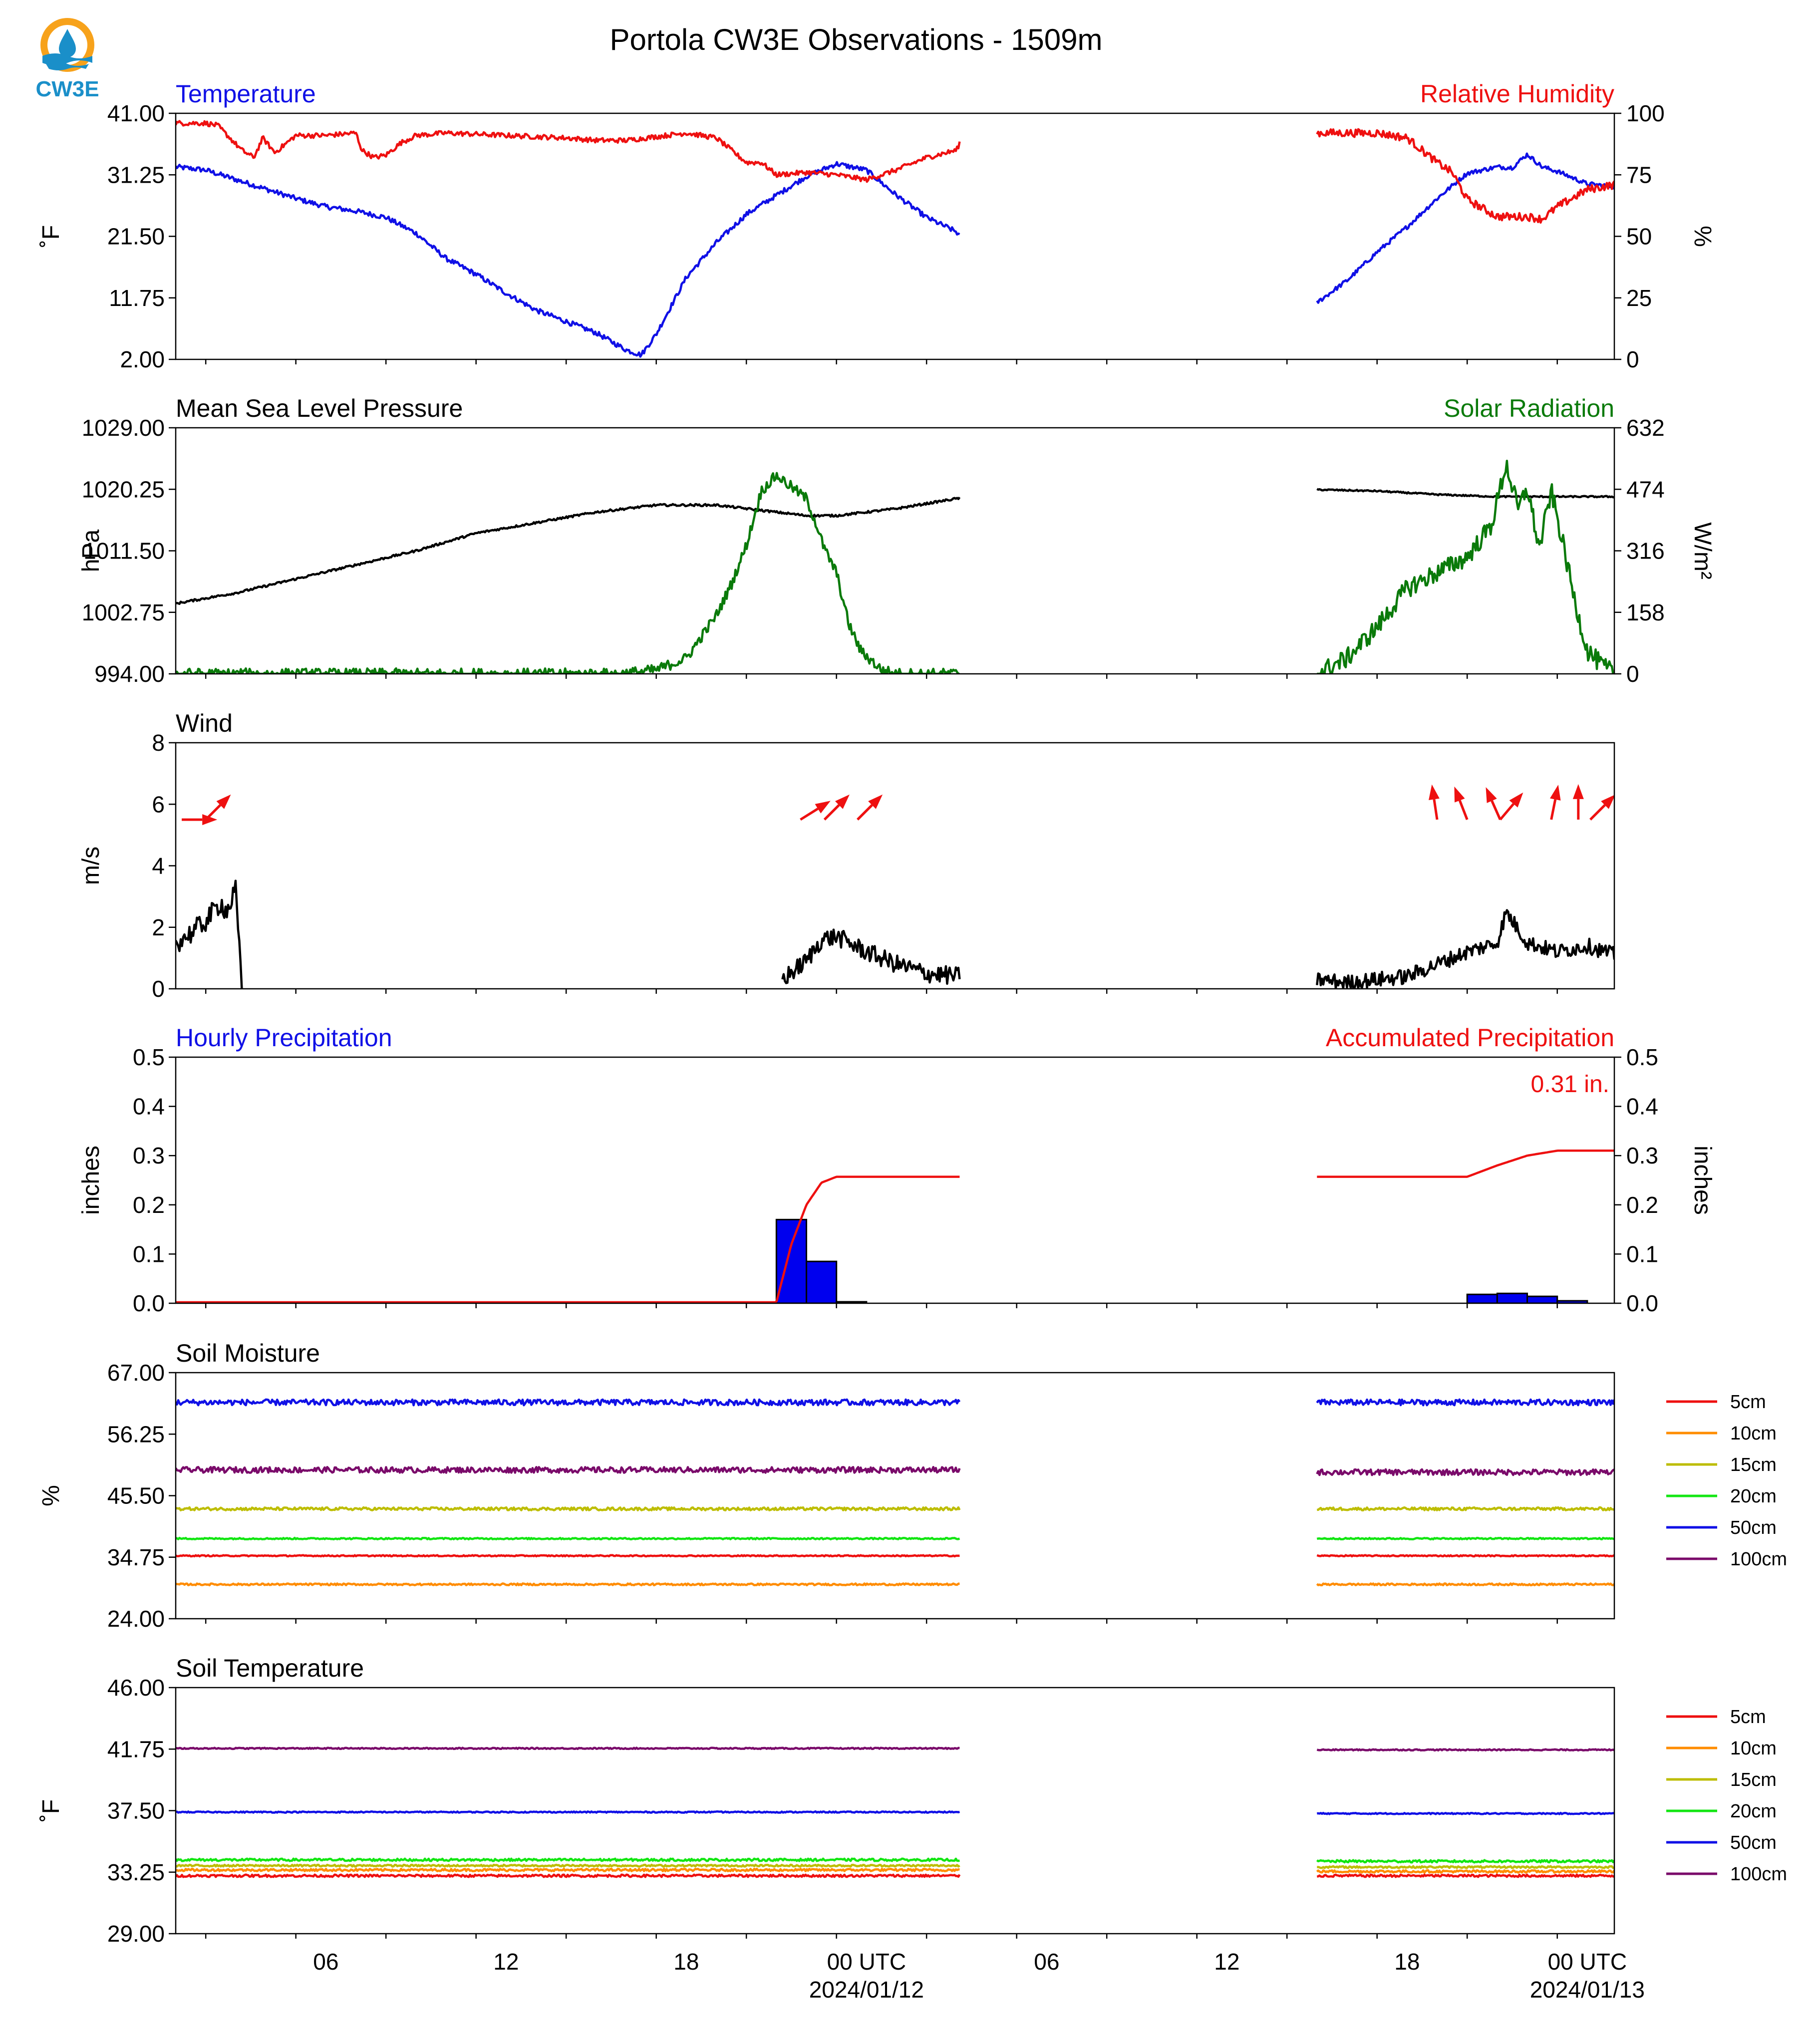 The image size is (1820, 2028). Describe the element at coordinates (136, 1496) in the screenshot. I see `y-tick-label: 45.50` at that location.